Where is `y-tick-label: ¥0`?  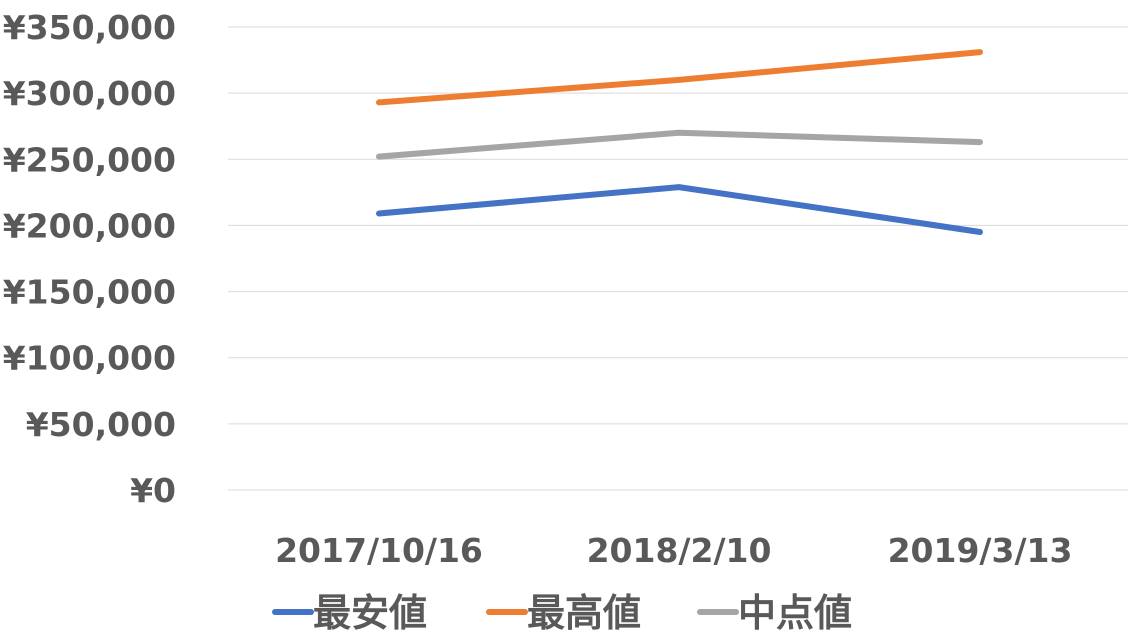 y-tick-label: ¥0 is located at coordinates (153, 490).